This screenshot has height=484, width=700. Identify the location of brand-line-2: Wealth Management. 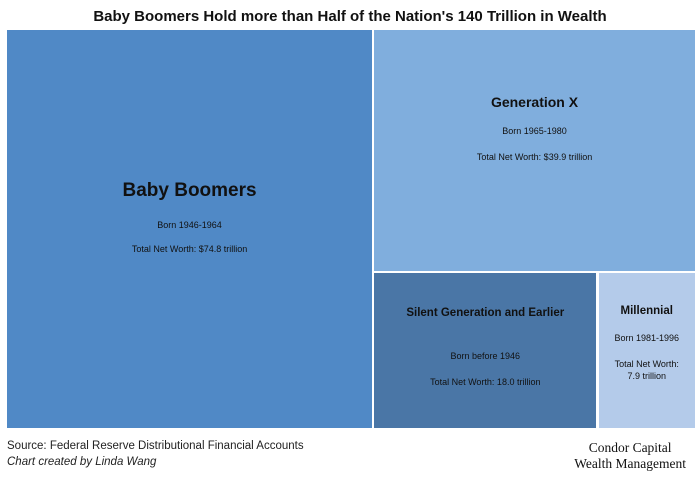
(630, 463).